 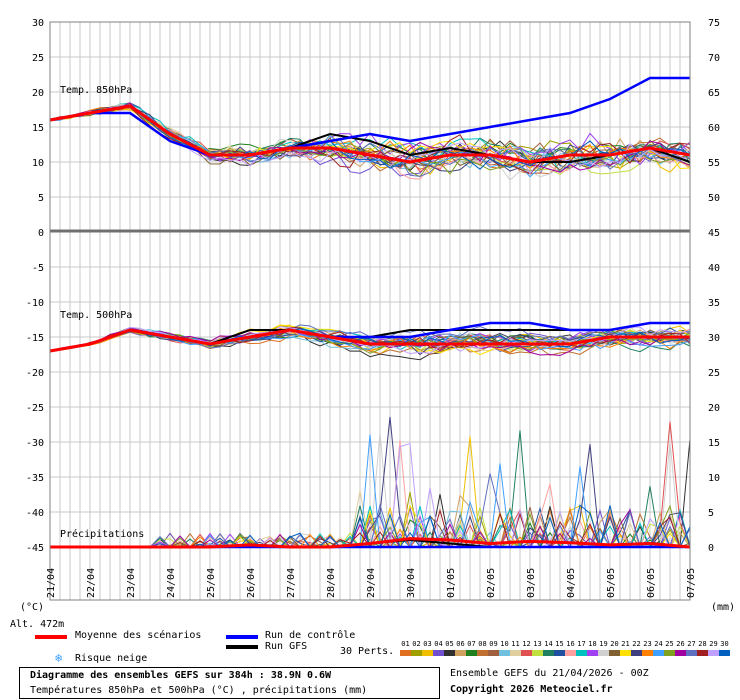 I want to click on pert-number: 24, so click(x=658, y=644).